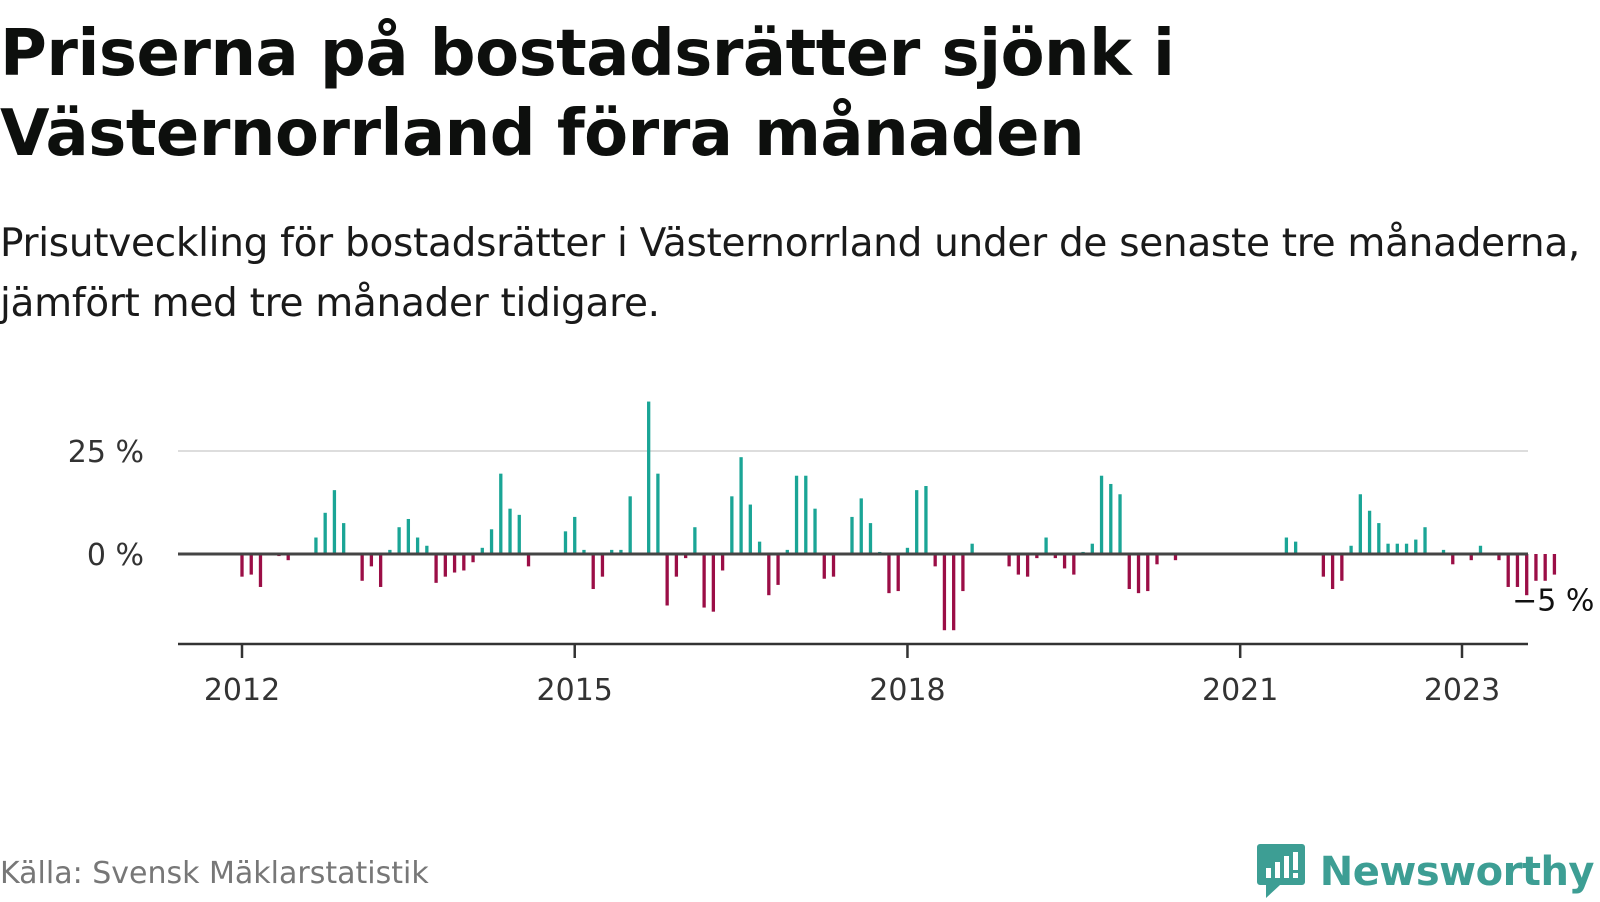 The width and height of the screenshot is (1600, 902). What do you see at coordinates (1553, 601) in the screenshot?
I see `last-value-label: −5 %` at bounding box center [1553, 601].